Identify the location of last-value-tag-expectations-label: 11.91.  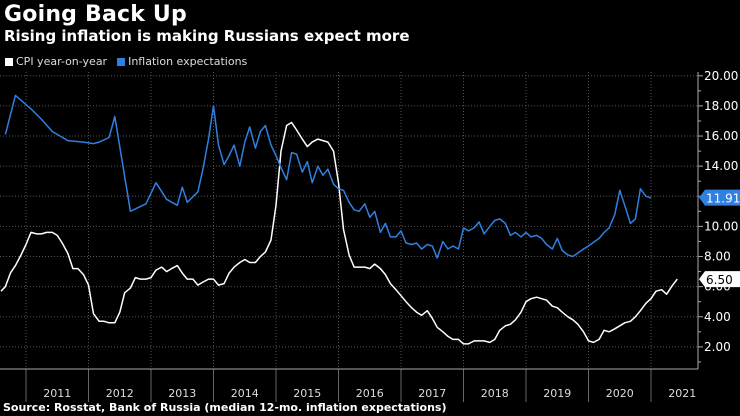
(723, 199).